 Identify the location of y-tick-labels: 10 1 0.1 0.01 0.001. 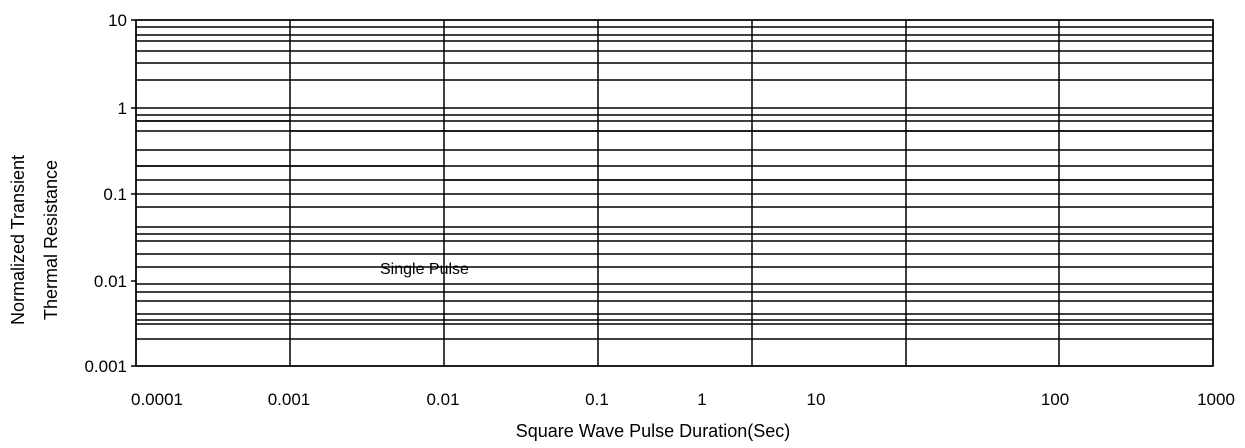
(105, 193).